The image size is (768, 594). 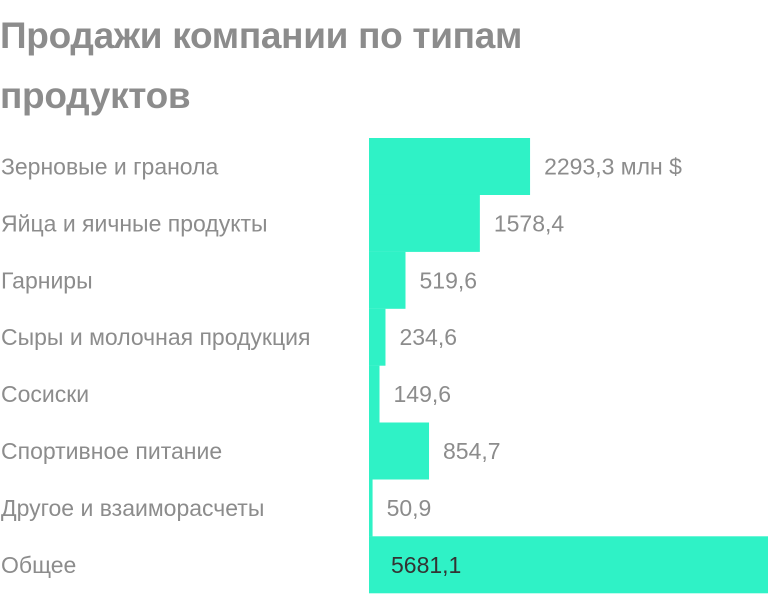 What do you see at coordinates (426, 565) in the screenshot?
I see `value-label-7: 5681,1` at bounding box center [426, 565].